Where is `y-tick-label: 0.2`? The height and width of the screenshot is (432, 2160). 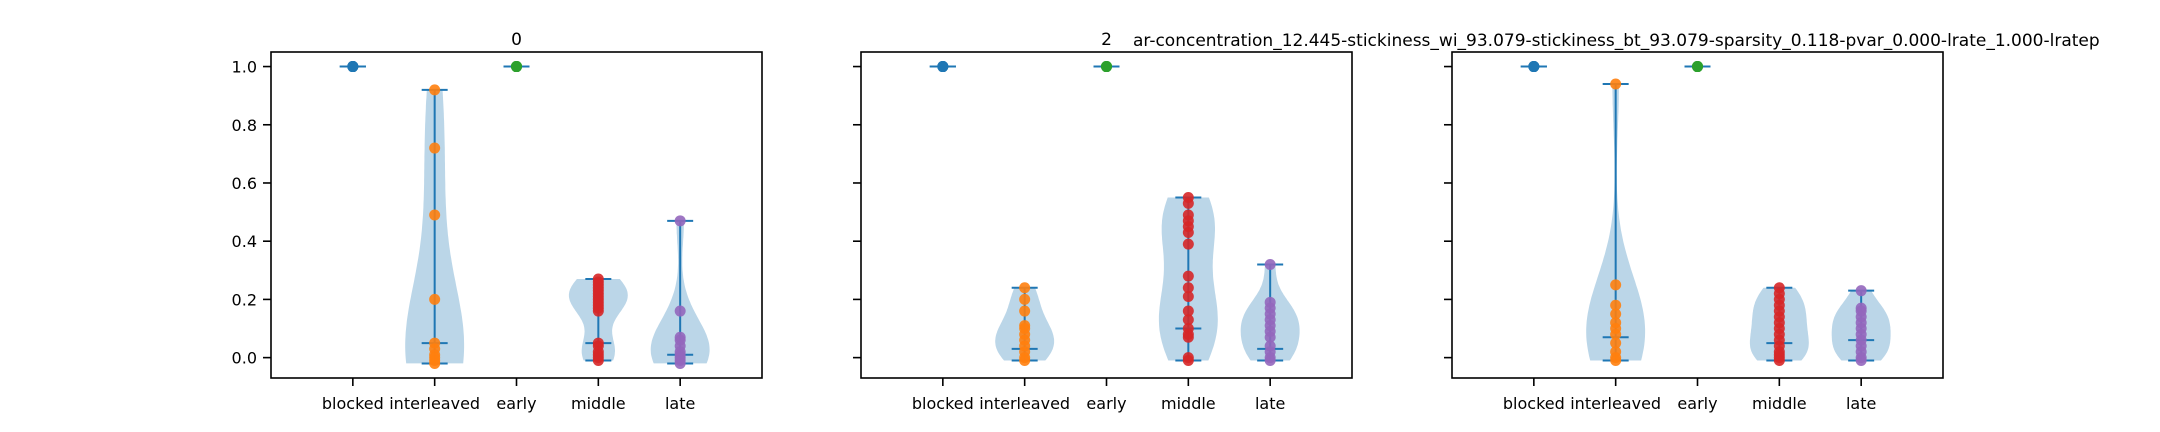 y-tick-label: 0.2 is located at coordinates (244, 299).